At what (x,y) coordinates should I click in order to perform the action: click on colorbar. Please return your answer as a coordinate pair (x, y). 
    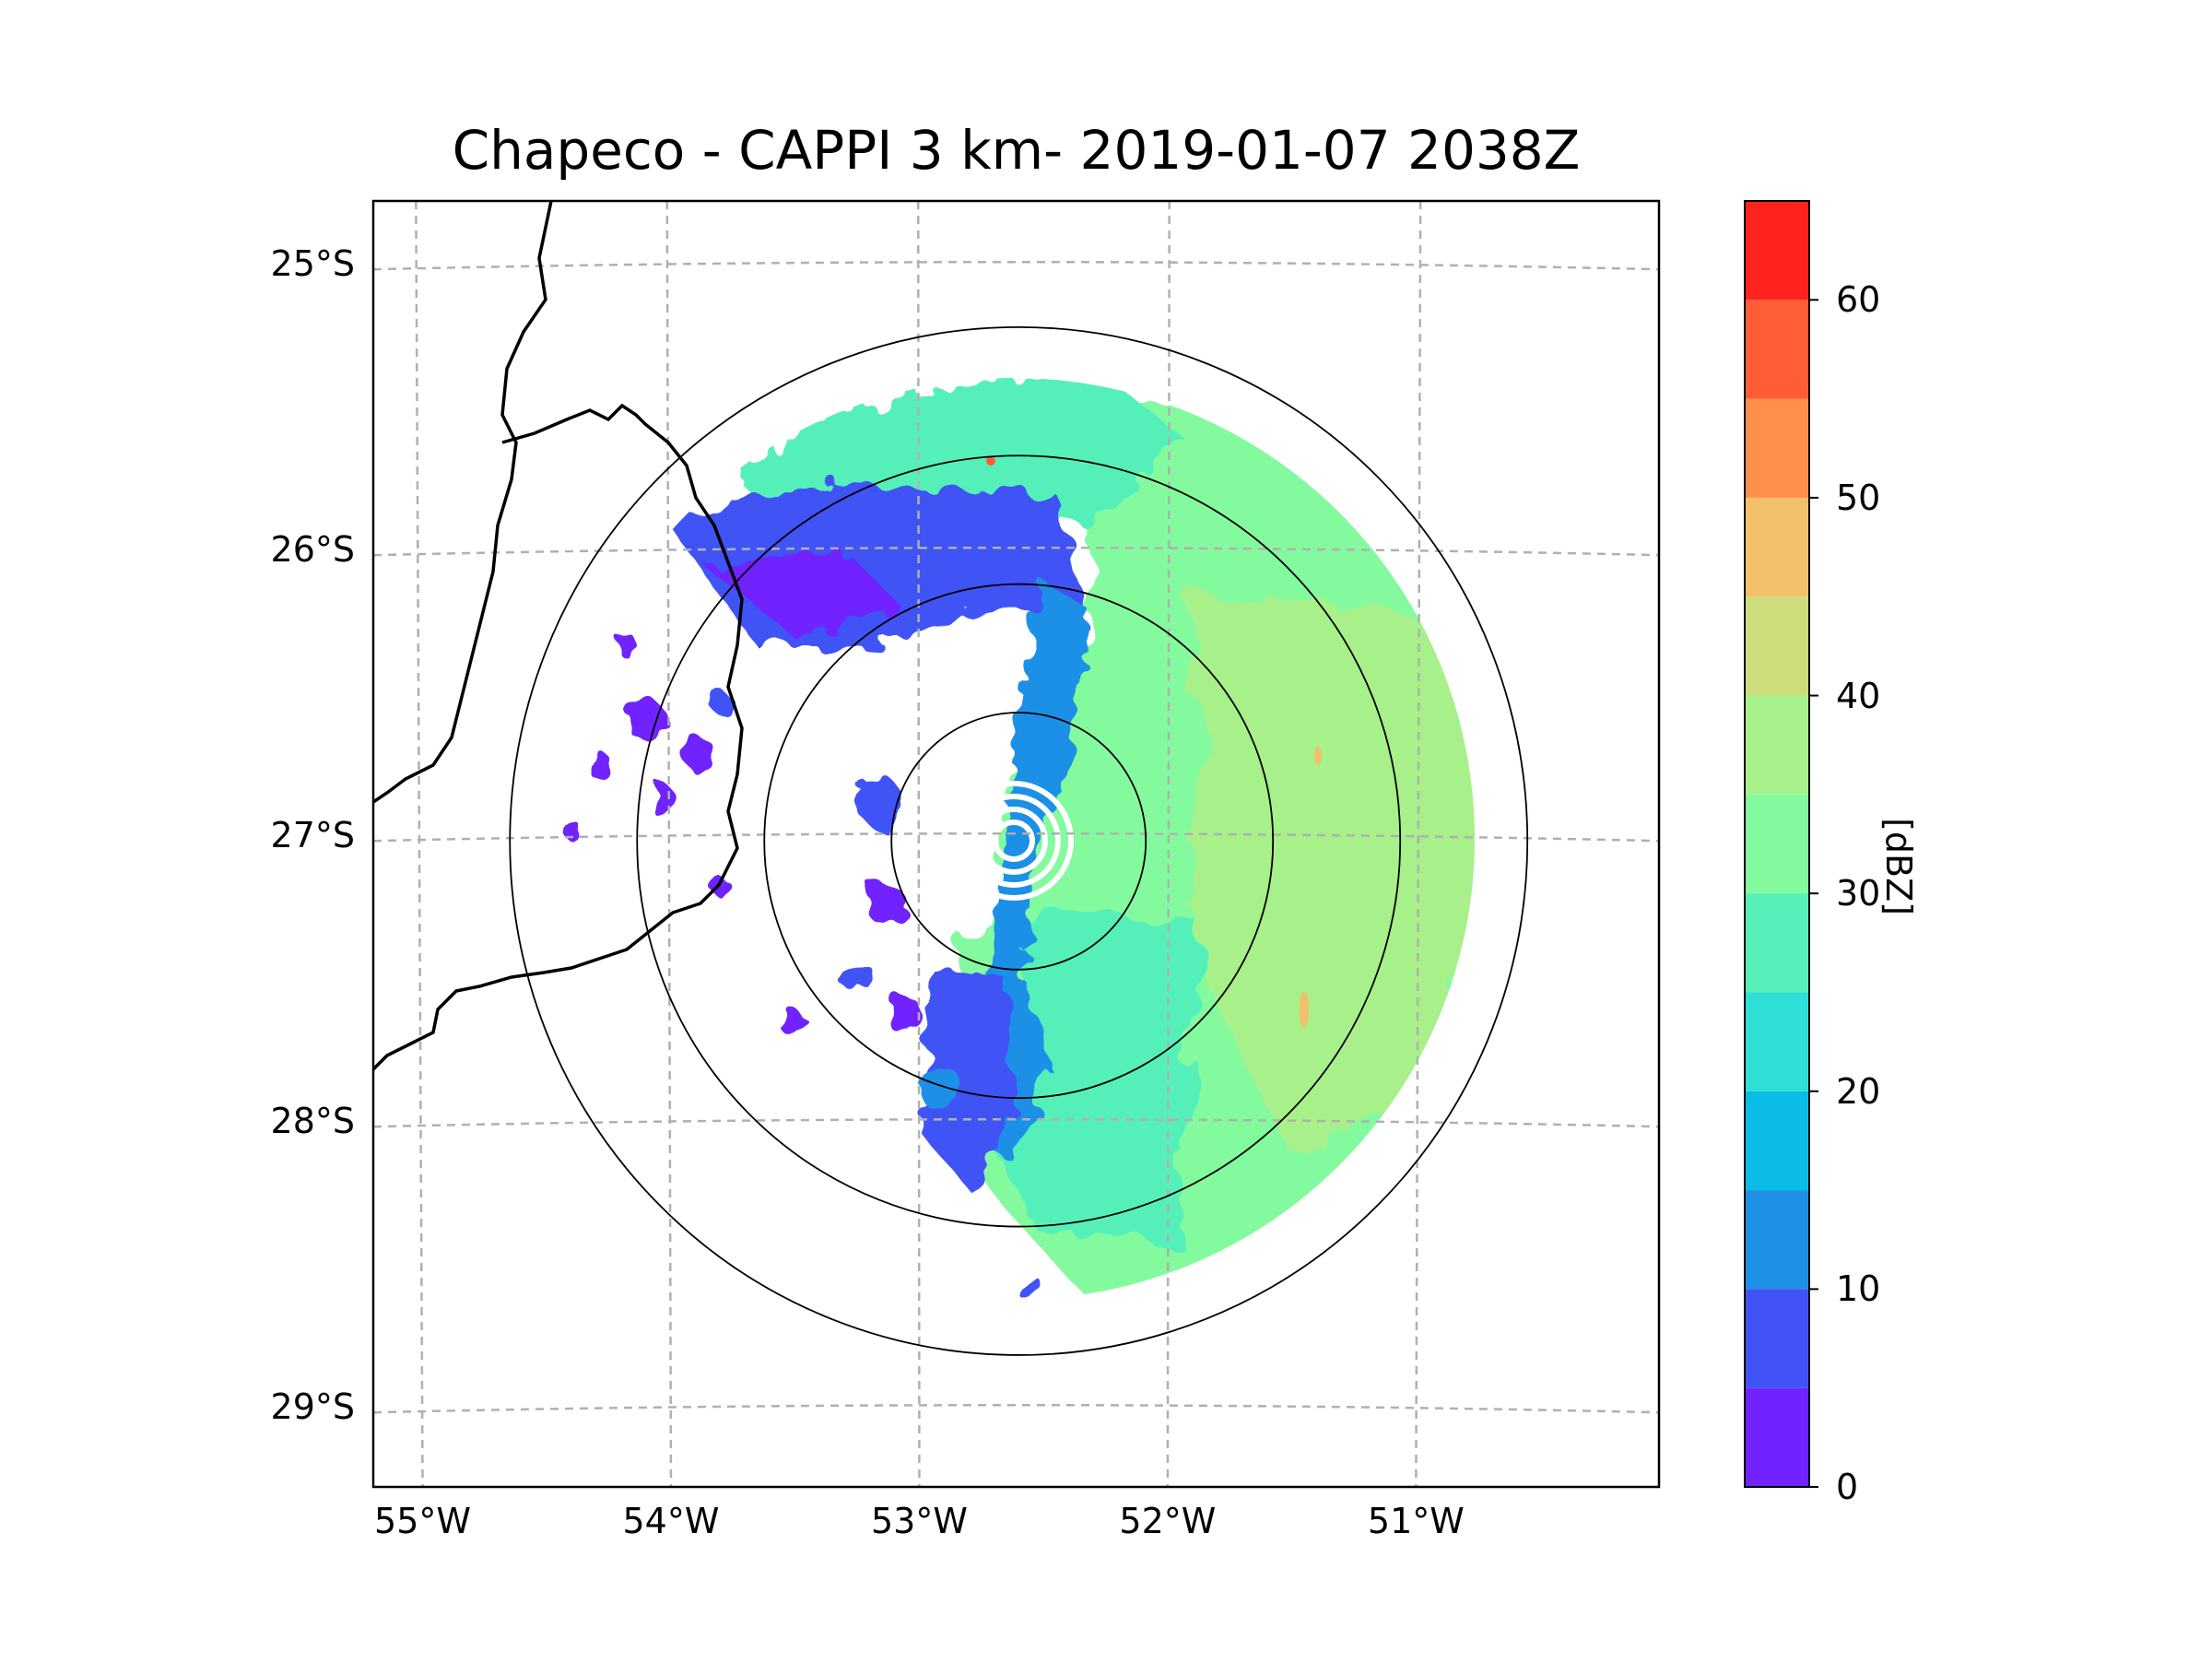
    Looking at the image, I should click on (1781, 844).